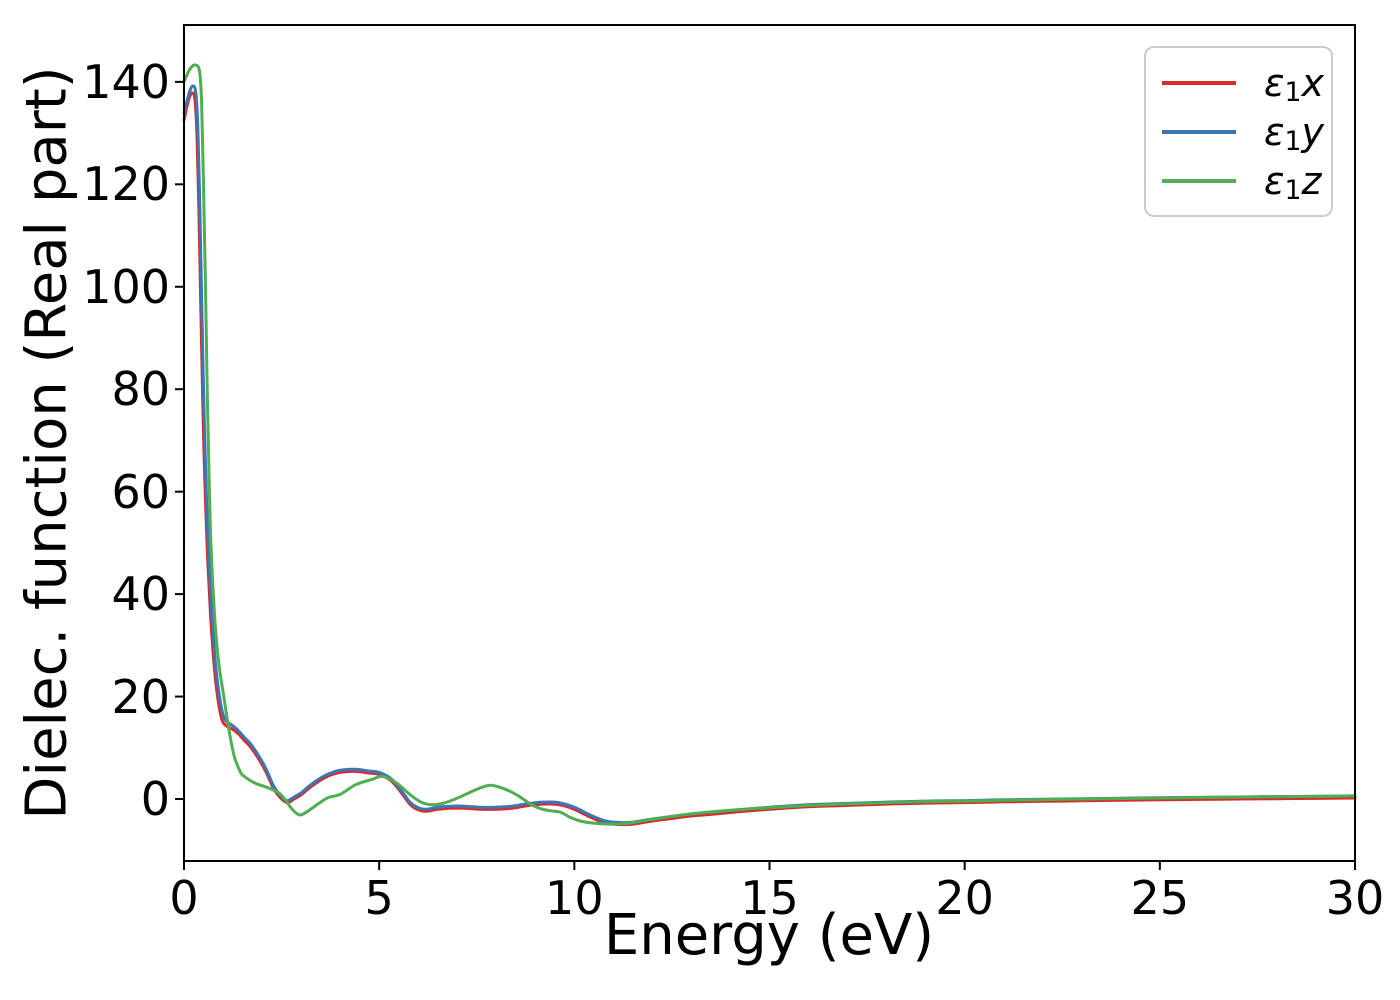  I want to click on y-tick-label: 80, so click(140, 389).